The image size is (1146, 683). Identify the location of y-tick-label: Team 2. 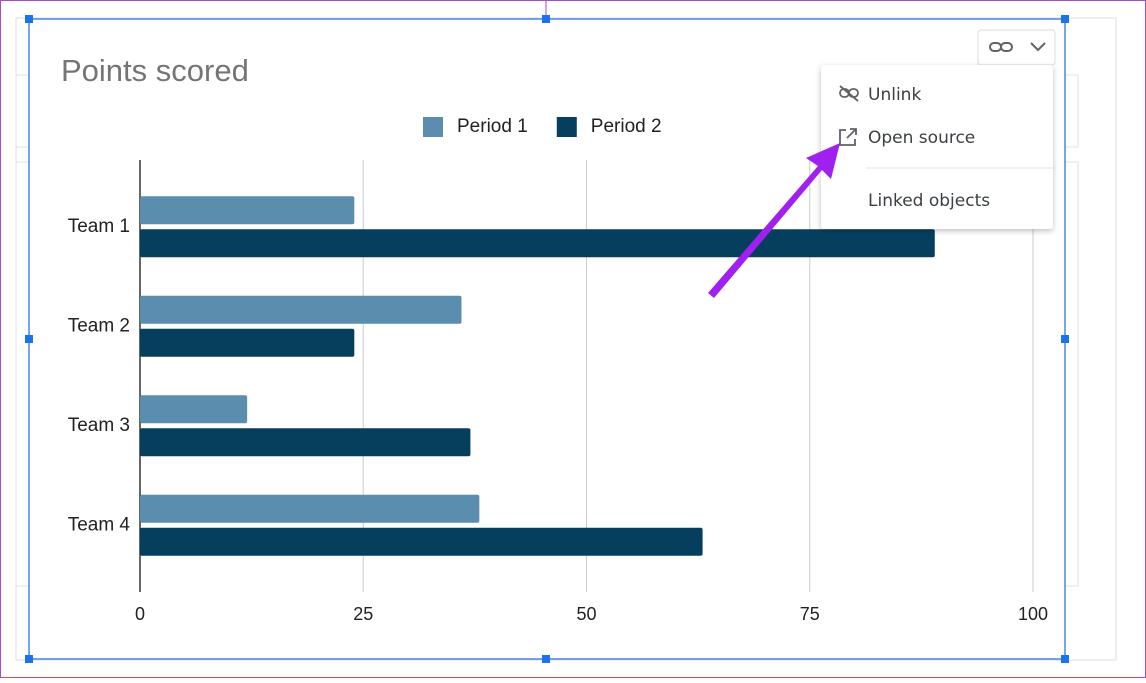
(99, 325).